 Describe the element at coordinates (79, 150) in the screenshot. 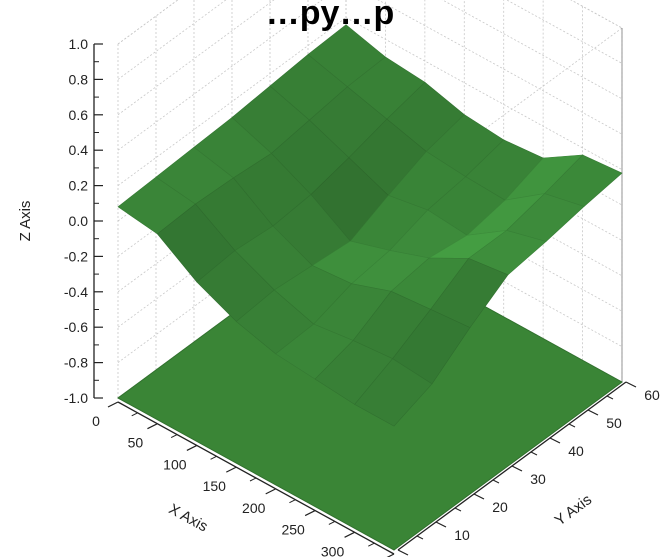

I see `z-tick-label: 0.4` at that location.